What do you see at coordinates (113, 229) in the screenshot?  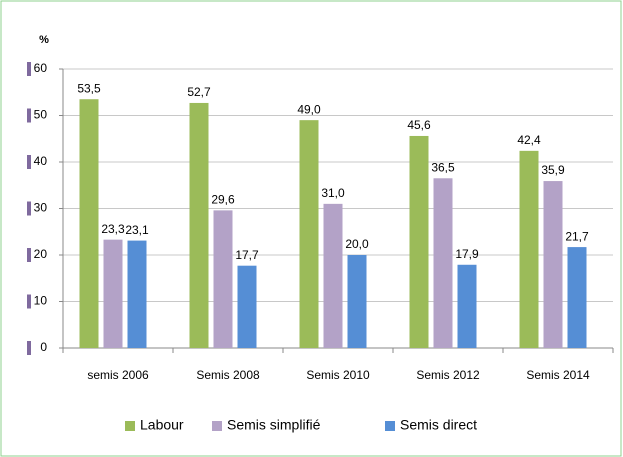 I see `value-label: 23,3` at bounding box center [113, 229].